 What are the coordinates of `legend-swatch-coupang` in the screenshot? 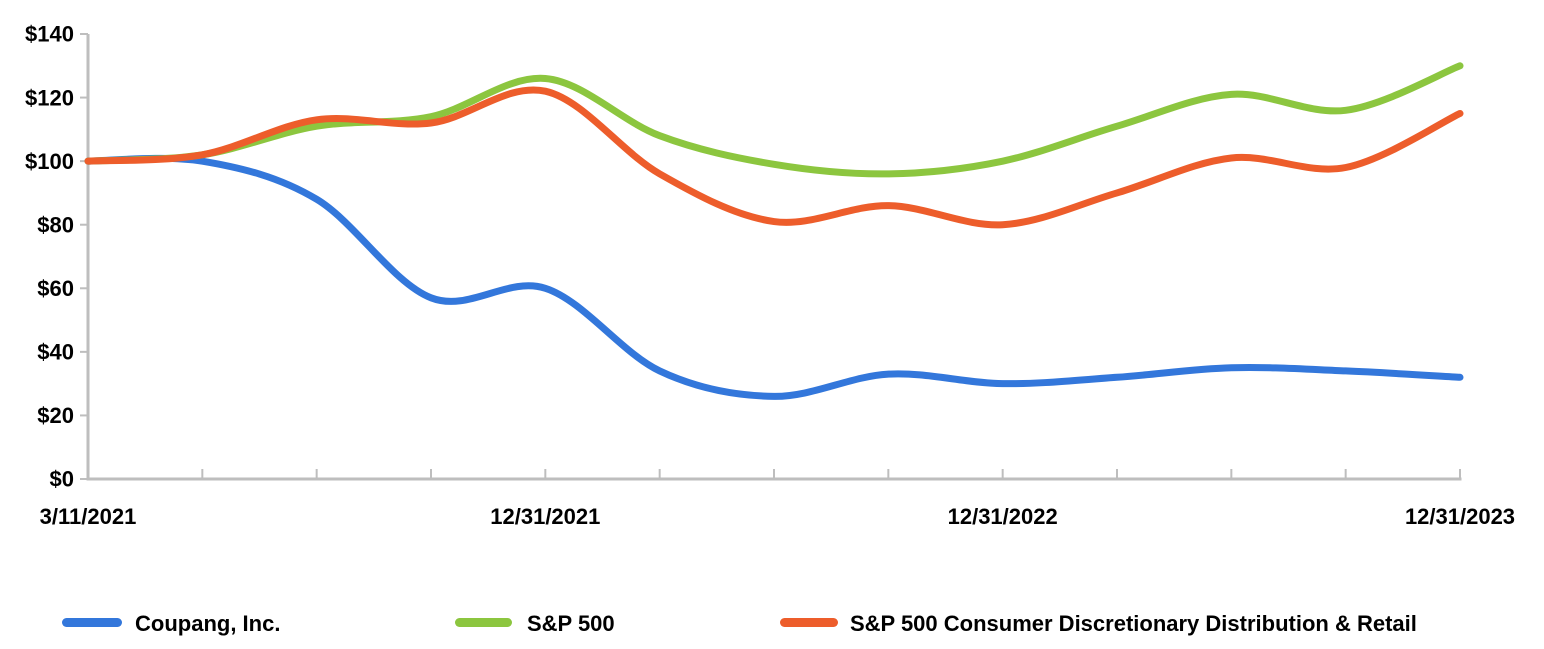 It's located at (92, 622).